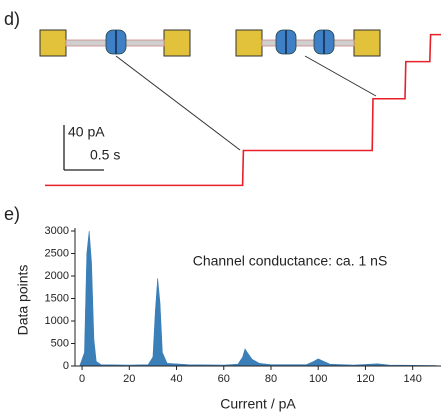  I want to click on y-tick-label: 1500, so click(57, 298).